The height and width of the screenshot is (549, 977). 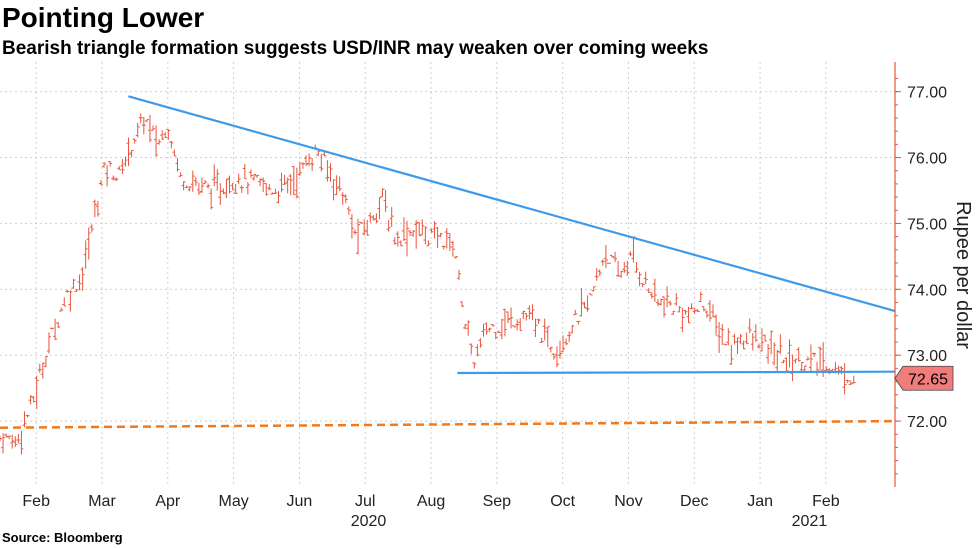 I want to click on x-tick-label: Sep, so click(x=497, y=501).